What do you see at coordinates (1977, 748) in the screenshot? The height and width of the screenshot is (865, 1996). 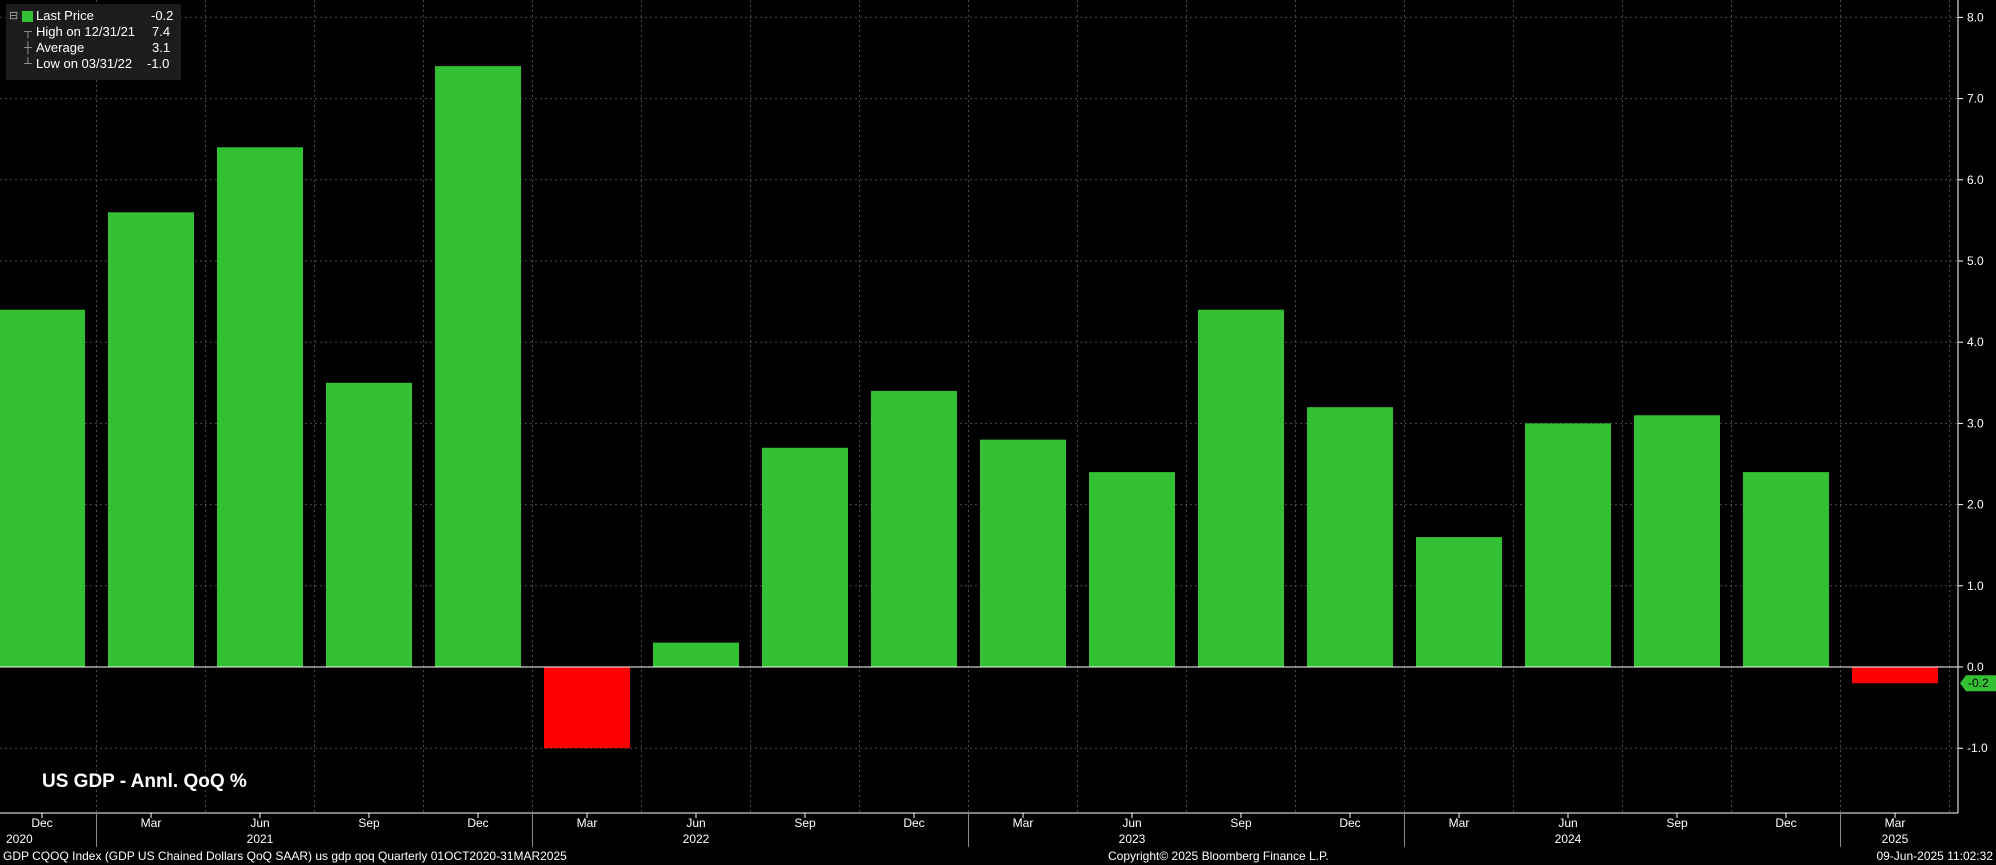 I see `y-tick-label: -1.0` at bounding box center [1977, 748].